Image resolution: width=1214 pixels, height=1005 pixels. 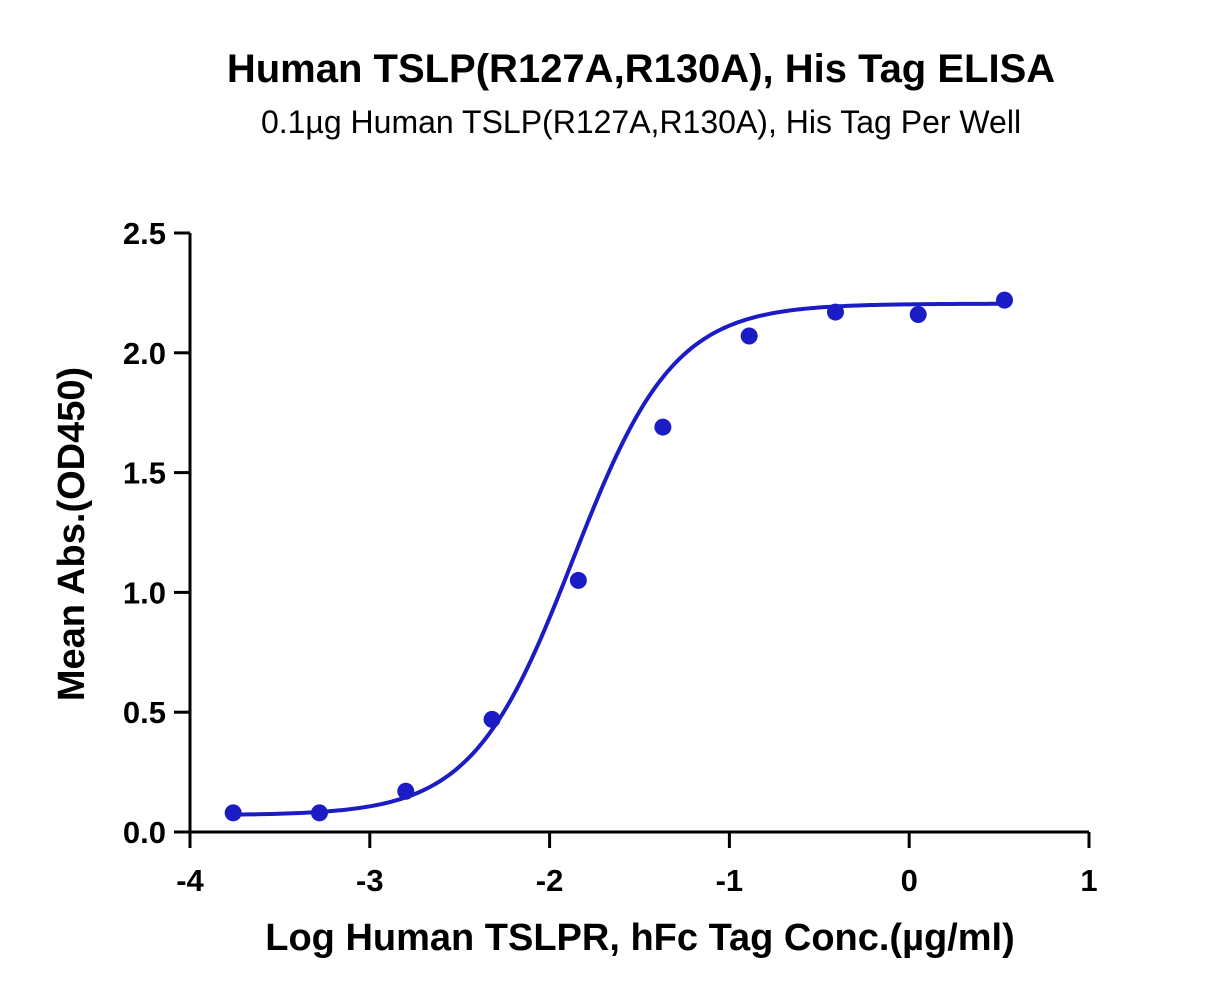 What do you see at coordinates (72, 534) in the screenshot?
I see `y-axis-label: Mean Abs.(OD450)` at bounding box center [72, 534].